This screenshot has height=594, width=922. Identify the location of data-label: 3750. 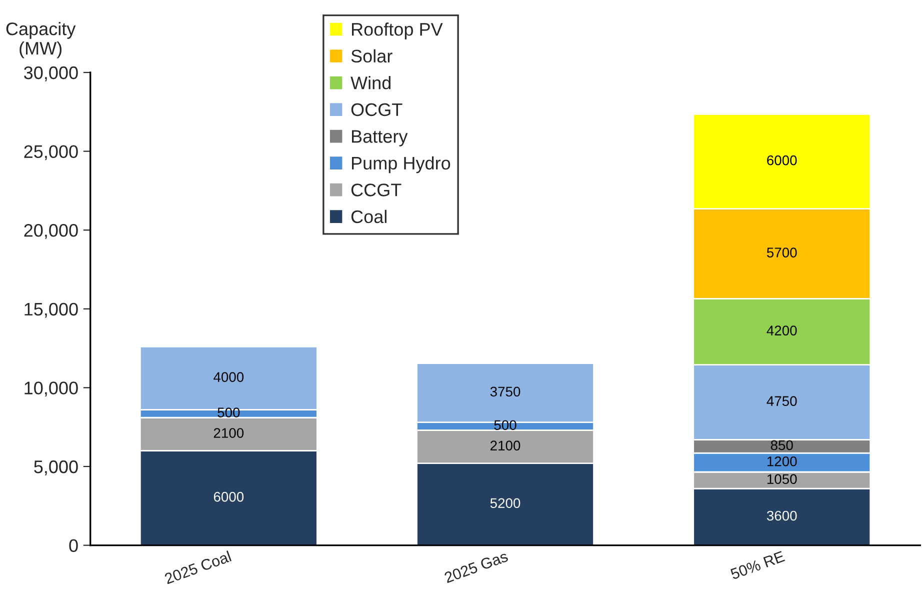
(505, 391).